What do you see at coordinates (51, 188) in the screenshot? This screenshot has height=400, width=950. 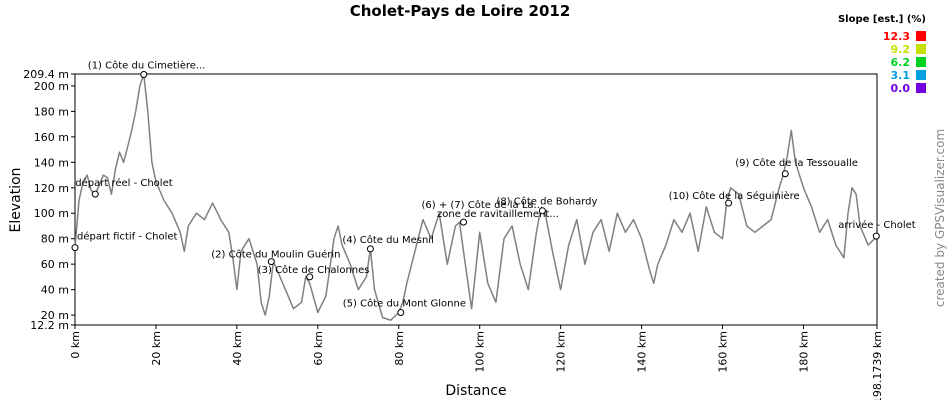 I see `y-tick-label: 120 m` at bounding box center [51, 188].